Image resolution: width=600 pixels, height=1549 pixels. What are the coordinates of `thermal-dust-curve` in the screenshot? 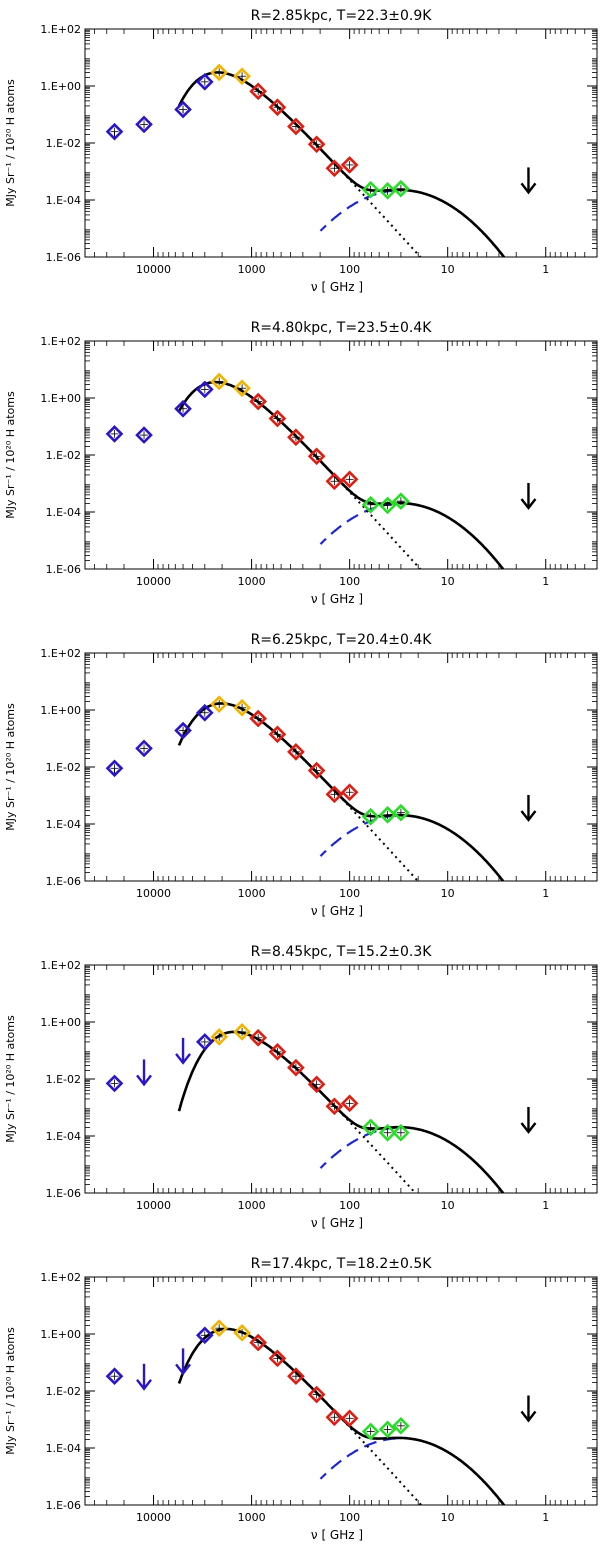 It's located at (375, 207).